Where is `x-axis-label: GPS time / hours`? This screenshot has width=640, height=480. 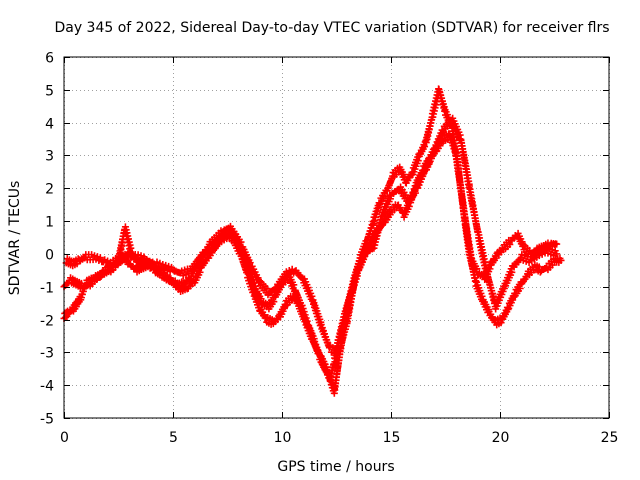
x-axis-label: GPS time / hours is located at coordinates (335, 467).